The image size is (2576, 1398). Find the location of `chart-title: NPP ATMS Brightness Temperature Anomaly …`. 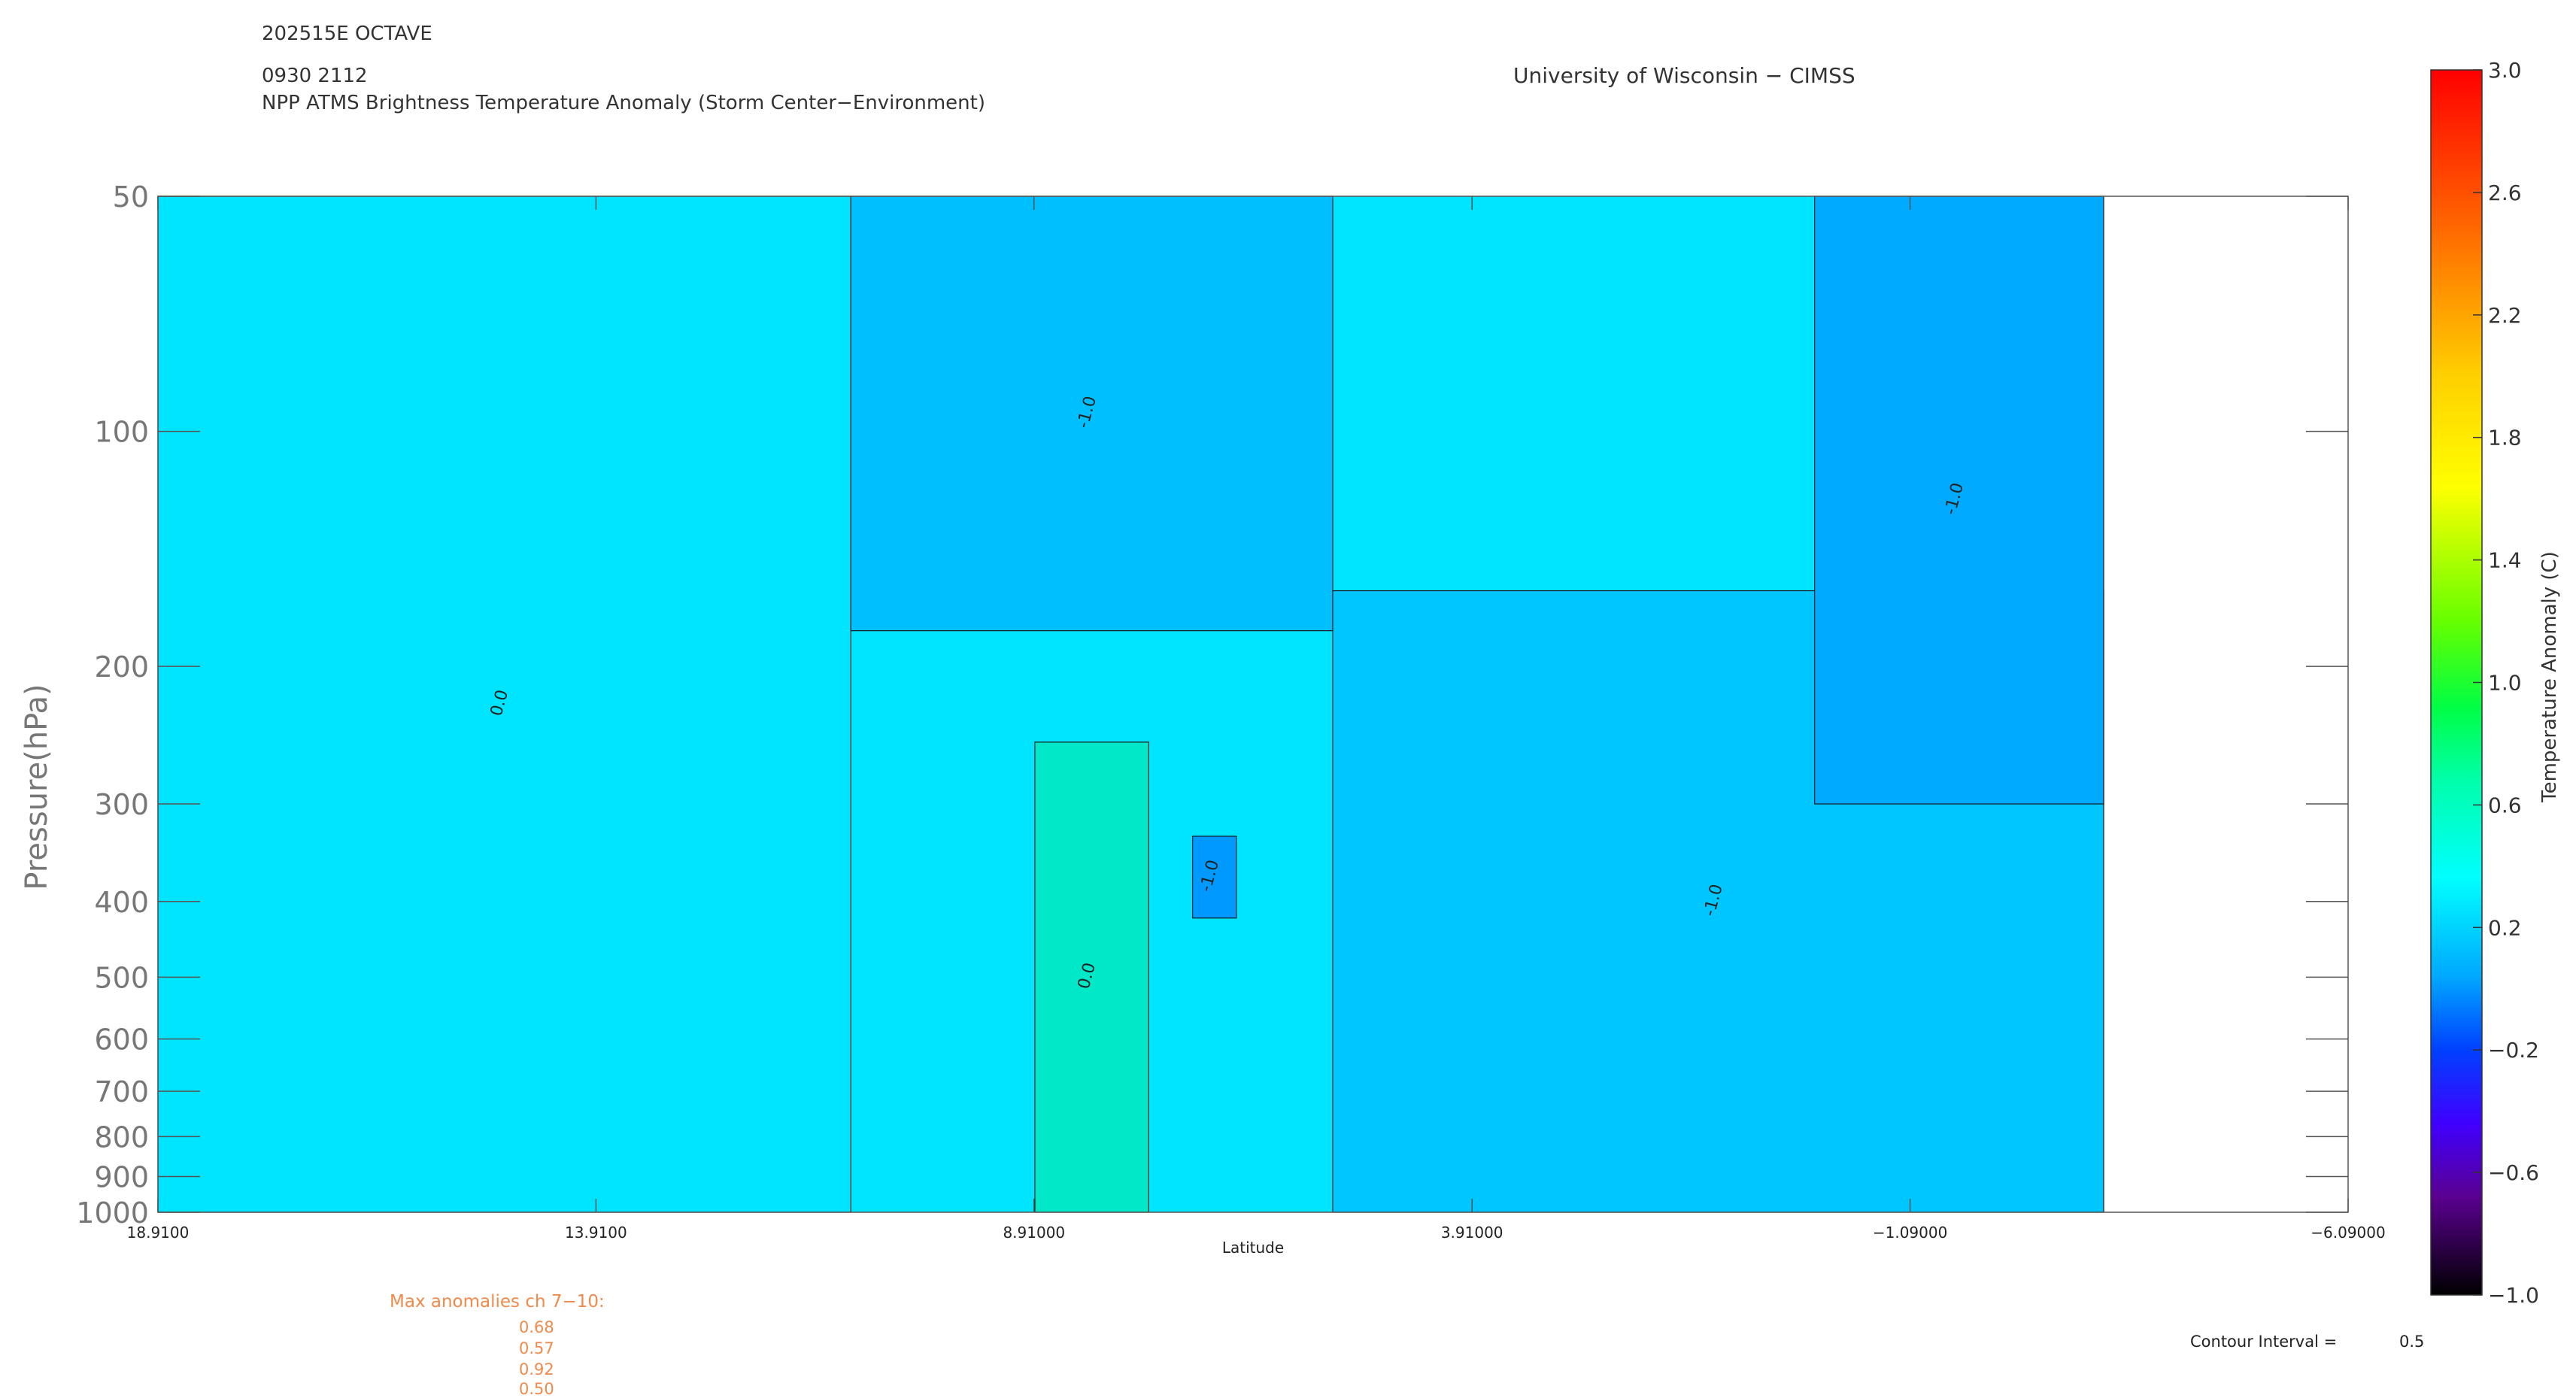

chart-title: NPP ATMS Brightness Temperature Anomaly … is located at coordinates (623, 103).